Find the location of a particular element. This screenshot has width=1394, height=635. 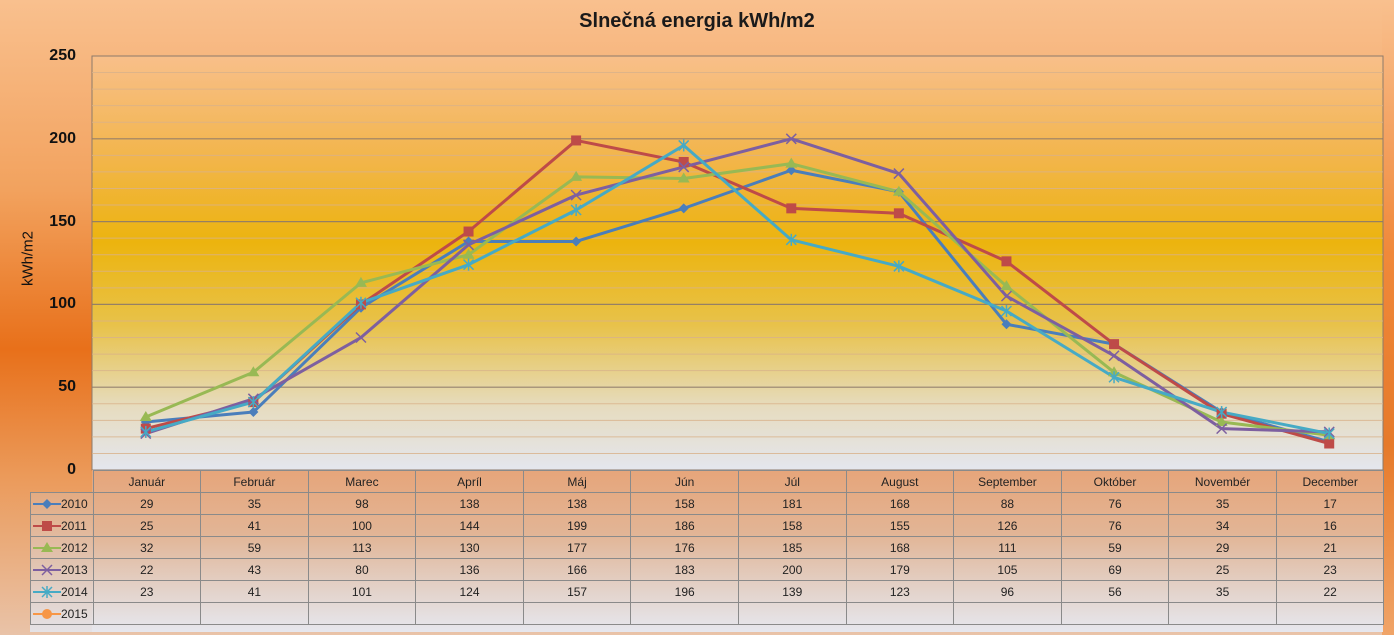

table-cell: 25 is located at coordinates (1222, 569).